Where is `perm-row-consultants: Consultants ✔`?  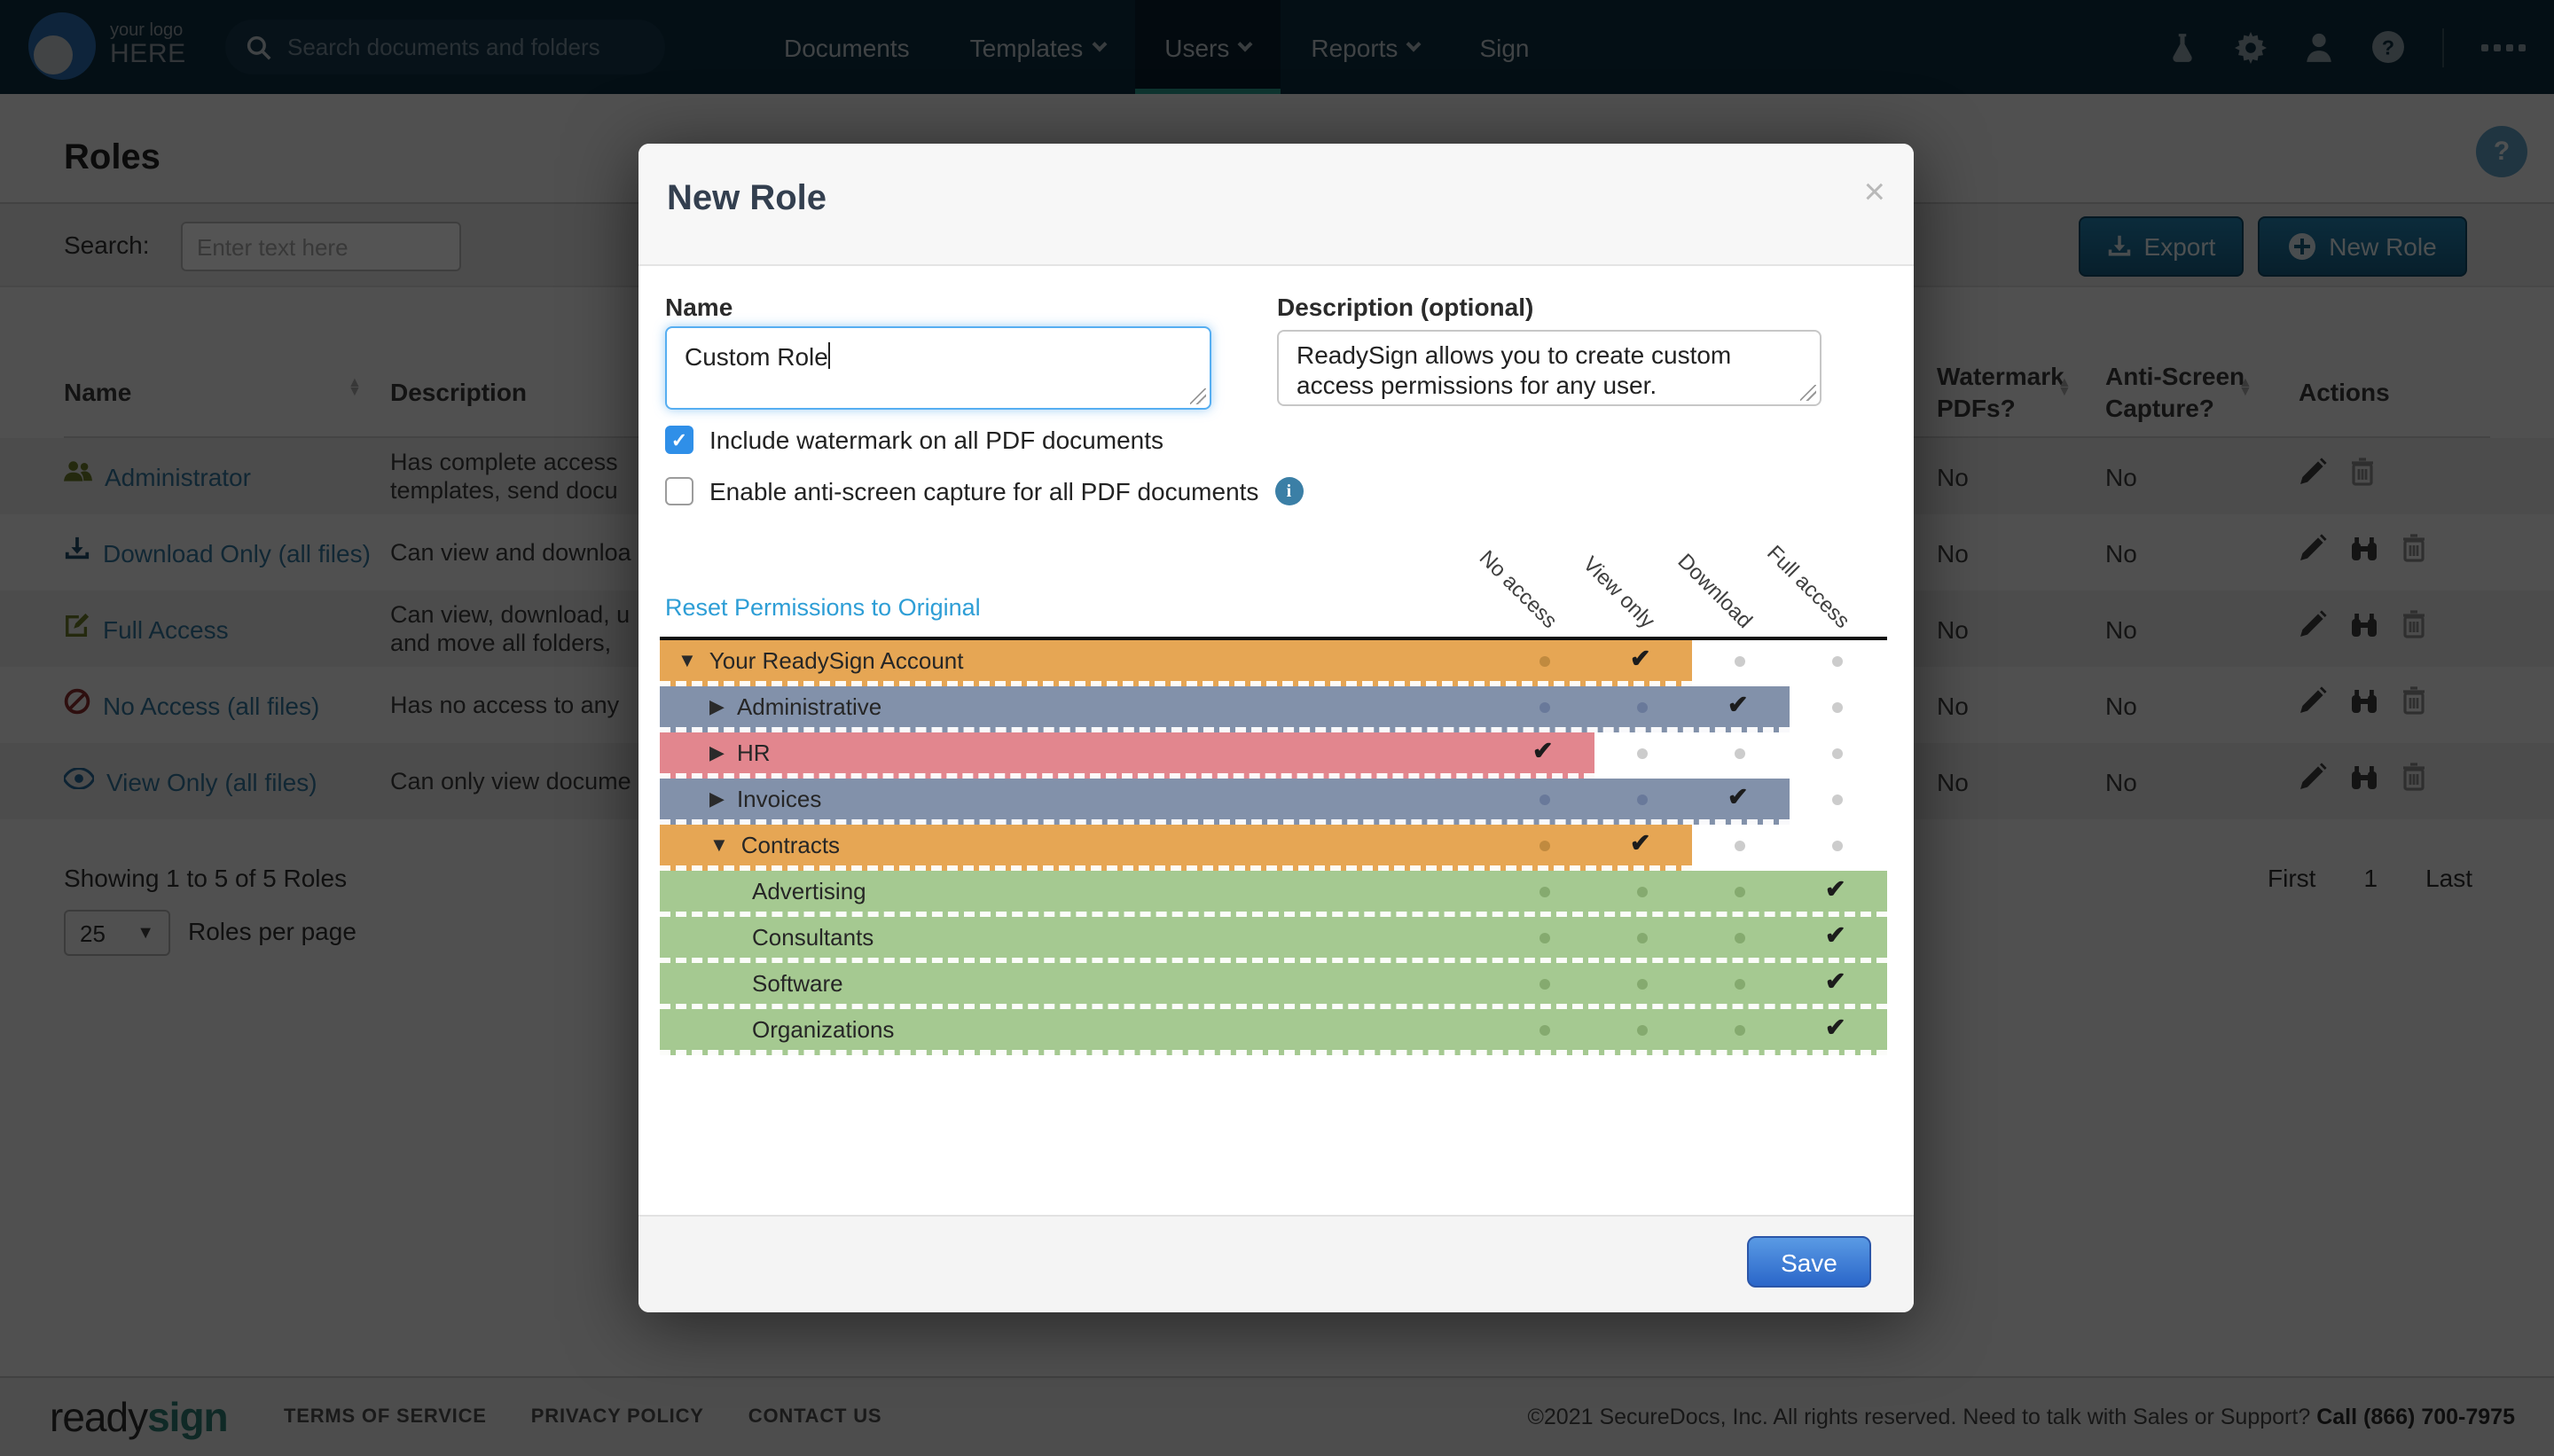 perm-row-consultants: Consultants ✔ is located at coordinates (1273, 940).